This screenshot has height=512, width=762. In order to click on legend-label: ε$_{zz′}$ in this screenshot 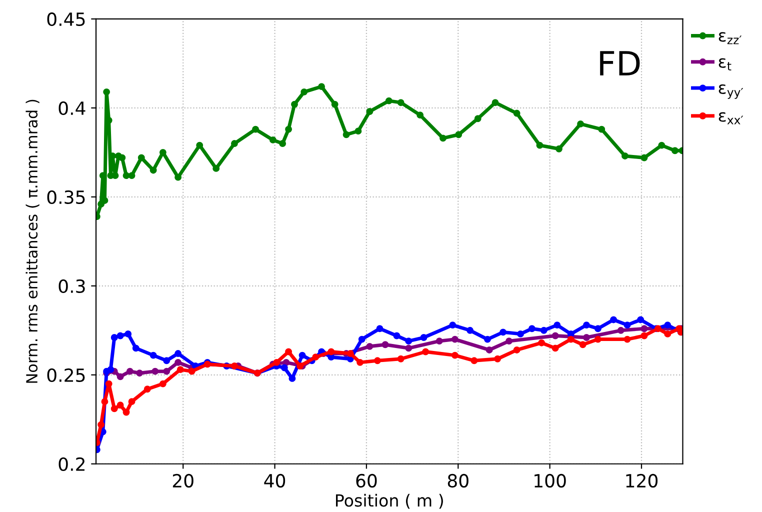, I will do `click(730, 38)`.